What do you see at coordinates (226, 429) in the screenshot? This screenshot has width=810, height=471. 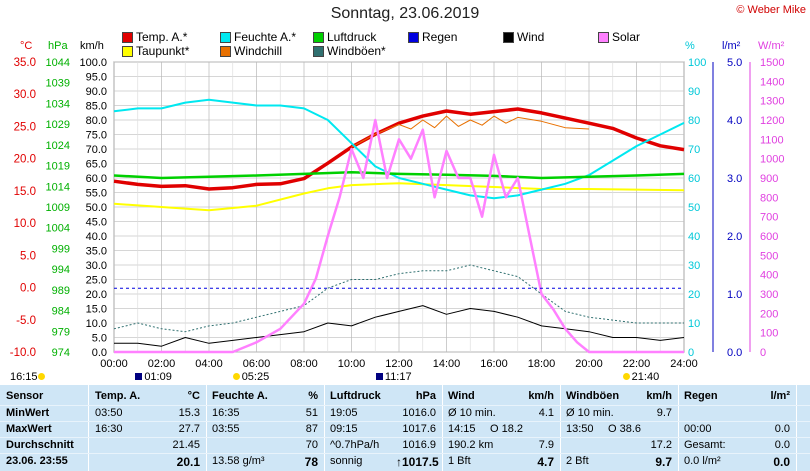 I see `cell-hum-t: 03:55` at bounding box center [226, 429].